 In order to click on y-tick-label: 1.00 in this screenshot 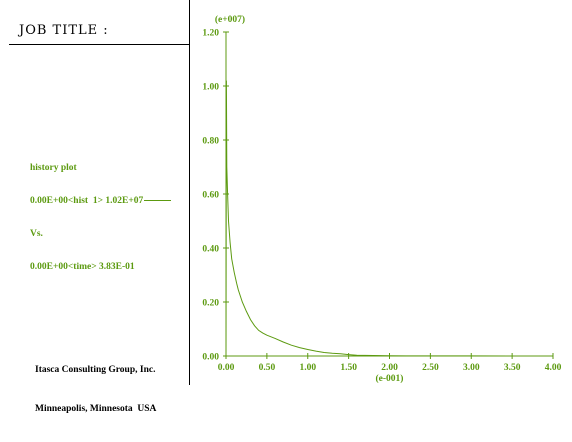, I will do `click(210, 88)`.